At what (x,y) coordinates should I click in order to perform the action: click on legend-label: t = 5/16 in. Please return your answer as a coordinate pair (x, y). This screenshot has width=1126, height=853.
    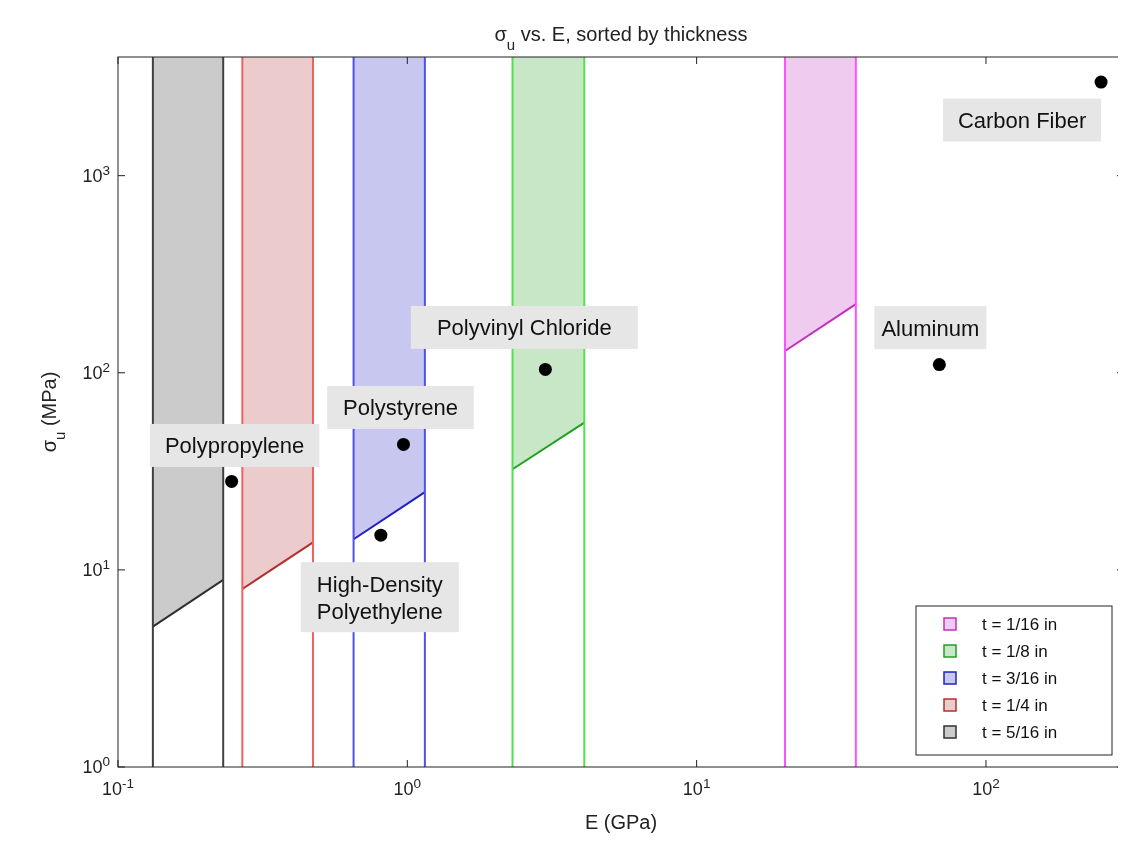
    Looking at the image, I should click on (1020, 732).